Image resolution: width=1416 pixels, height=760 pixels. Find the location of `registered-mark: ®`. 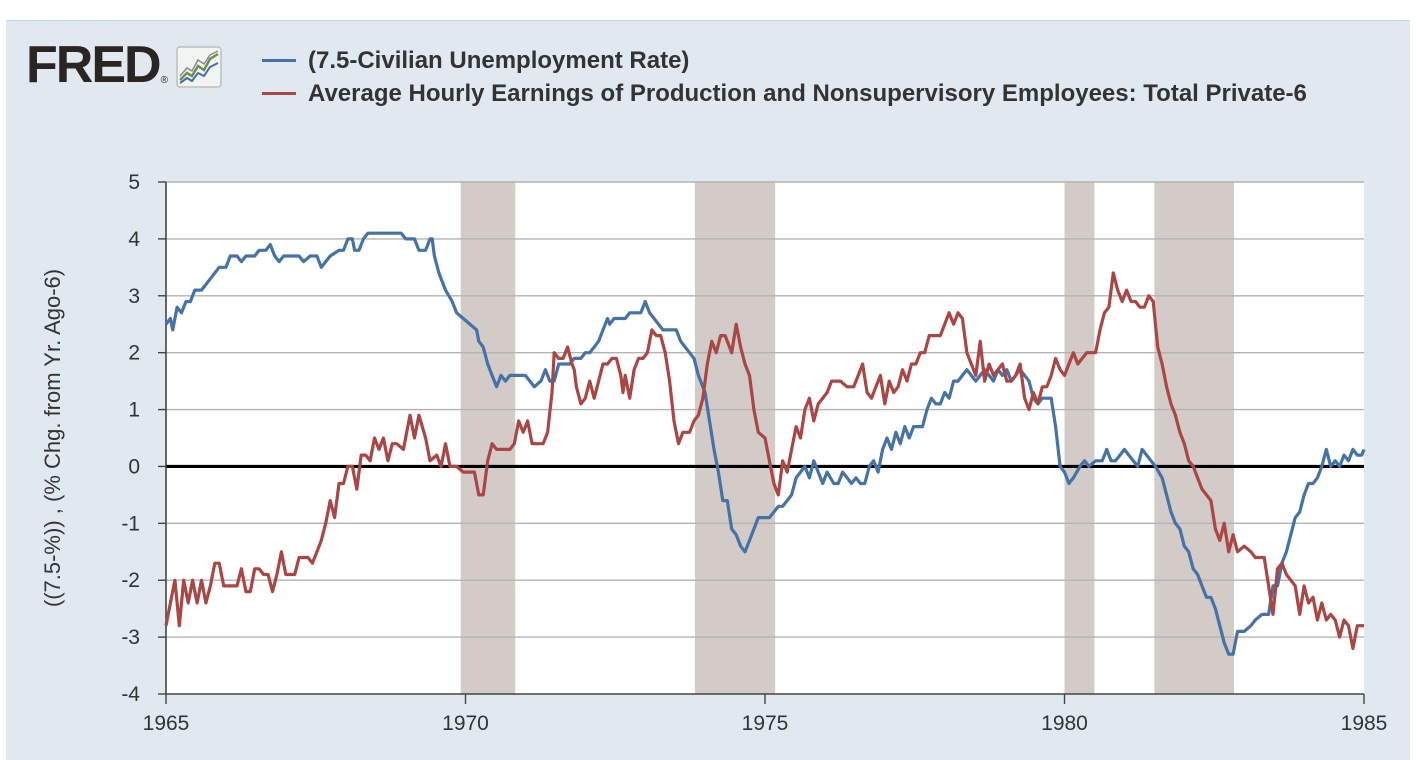

registered-mark: ® is located at coordinates (164, 80).